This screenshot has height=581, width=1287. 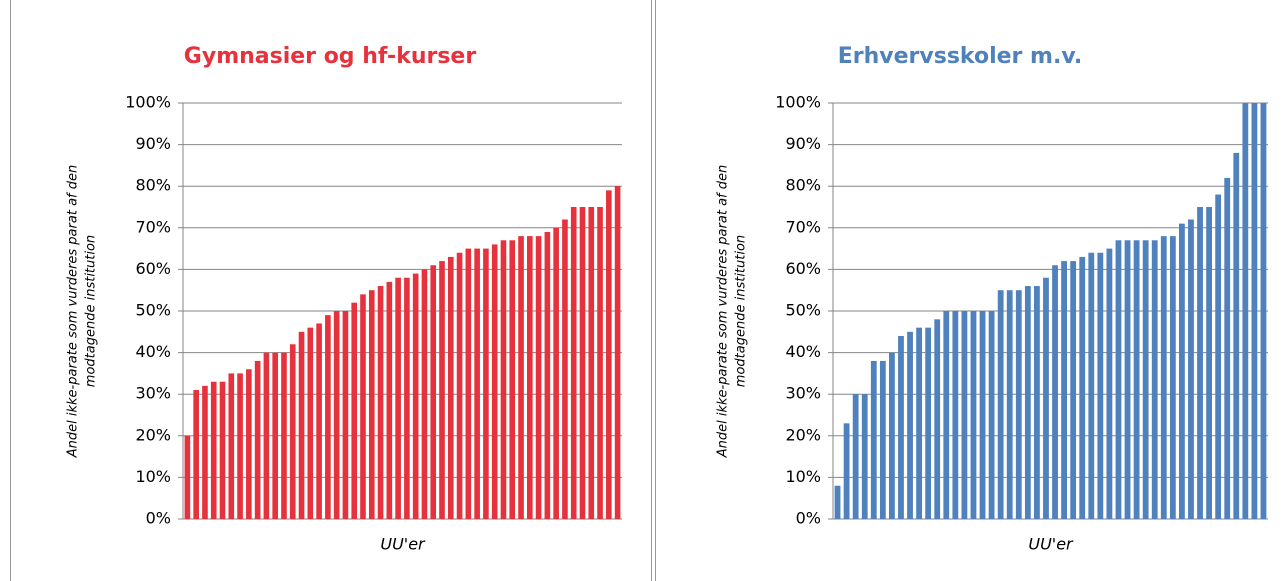 I want to click on y-tick-label: 10%, so click(x=803, y=476).